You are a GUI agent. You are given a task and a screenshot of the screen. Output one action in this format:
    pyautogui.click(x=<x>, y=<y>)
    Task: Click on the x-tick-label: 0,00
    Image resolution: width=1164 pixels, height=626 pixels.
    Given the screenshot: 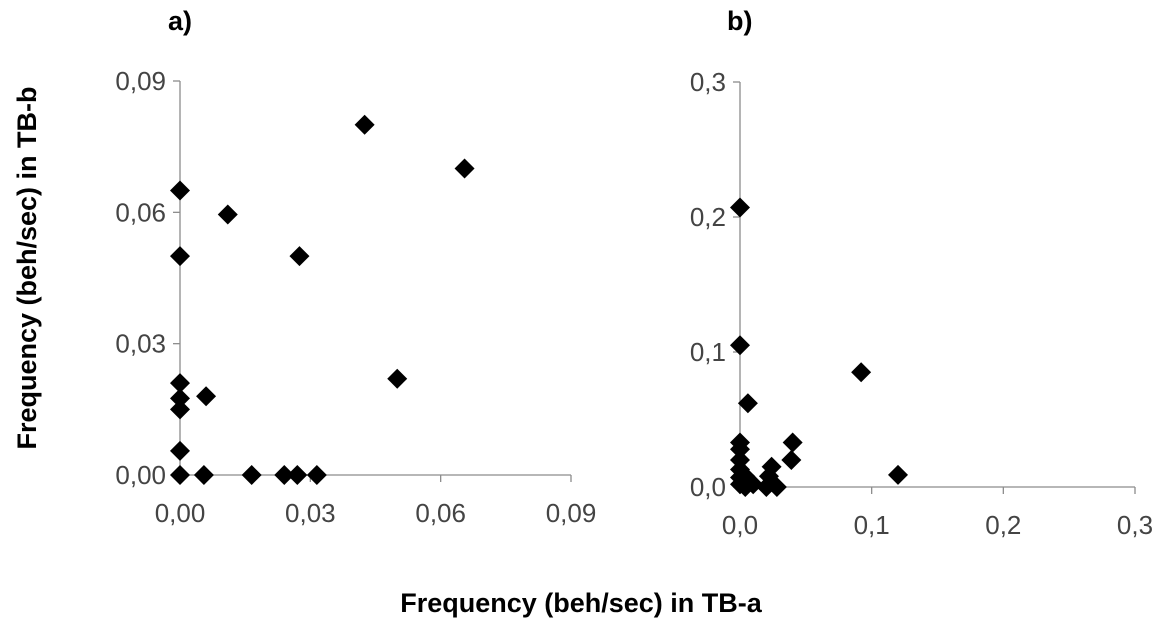 What is the action you would take?
    pyautogui.click(x=180, y=513)
    